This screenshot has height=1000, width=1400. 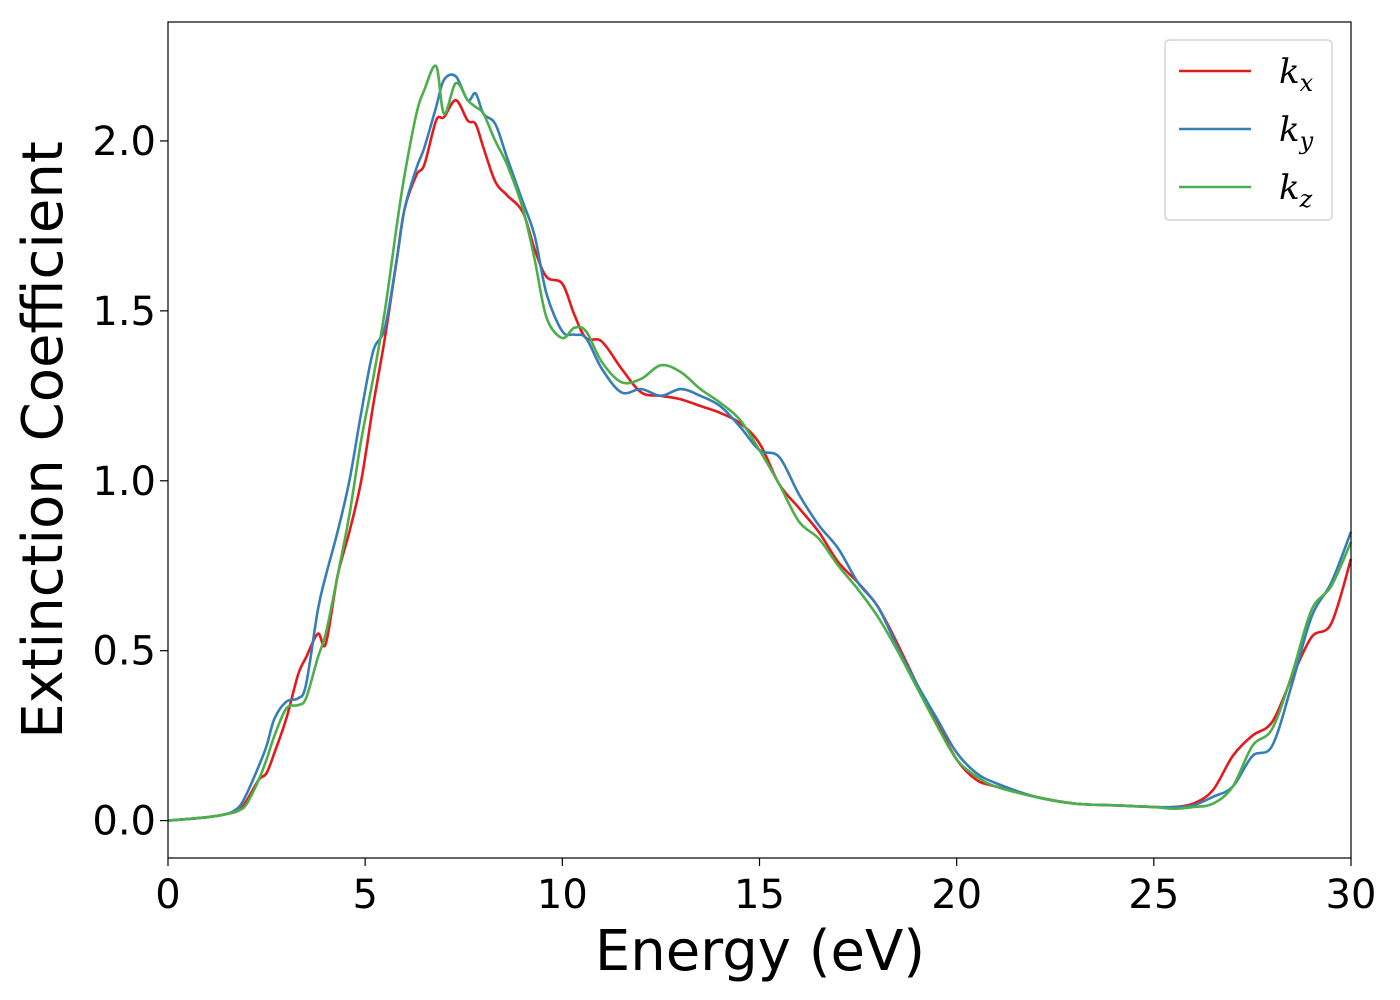 I want to click on x-tick-label: 15, so click(x=759, y=895).